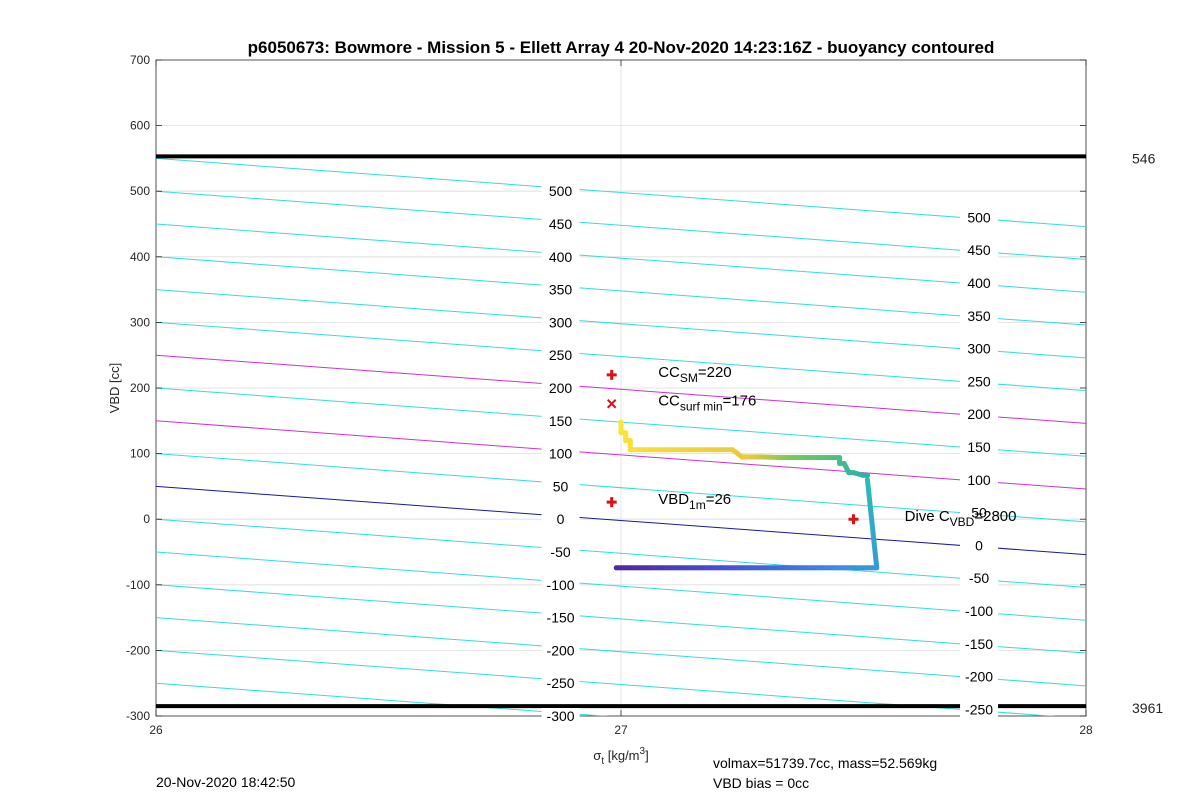  I want to click on annotation: CCsurf min=176, so click(707, 403).